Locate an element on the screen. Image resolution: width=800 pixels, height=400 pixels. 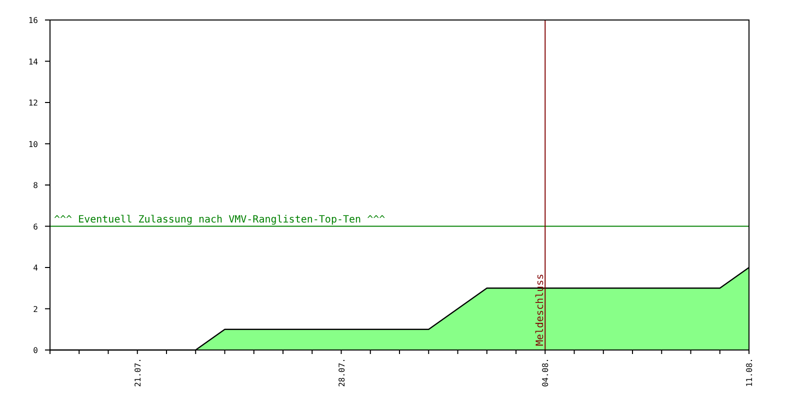
y-tick-label: 2 is located at coordinates (35, 309).